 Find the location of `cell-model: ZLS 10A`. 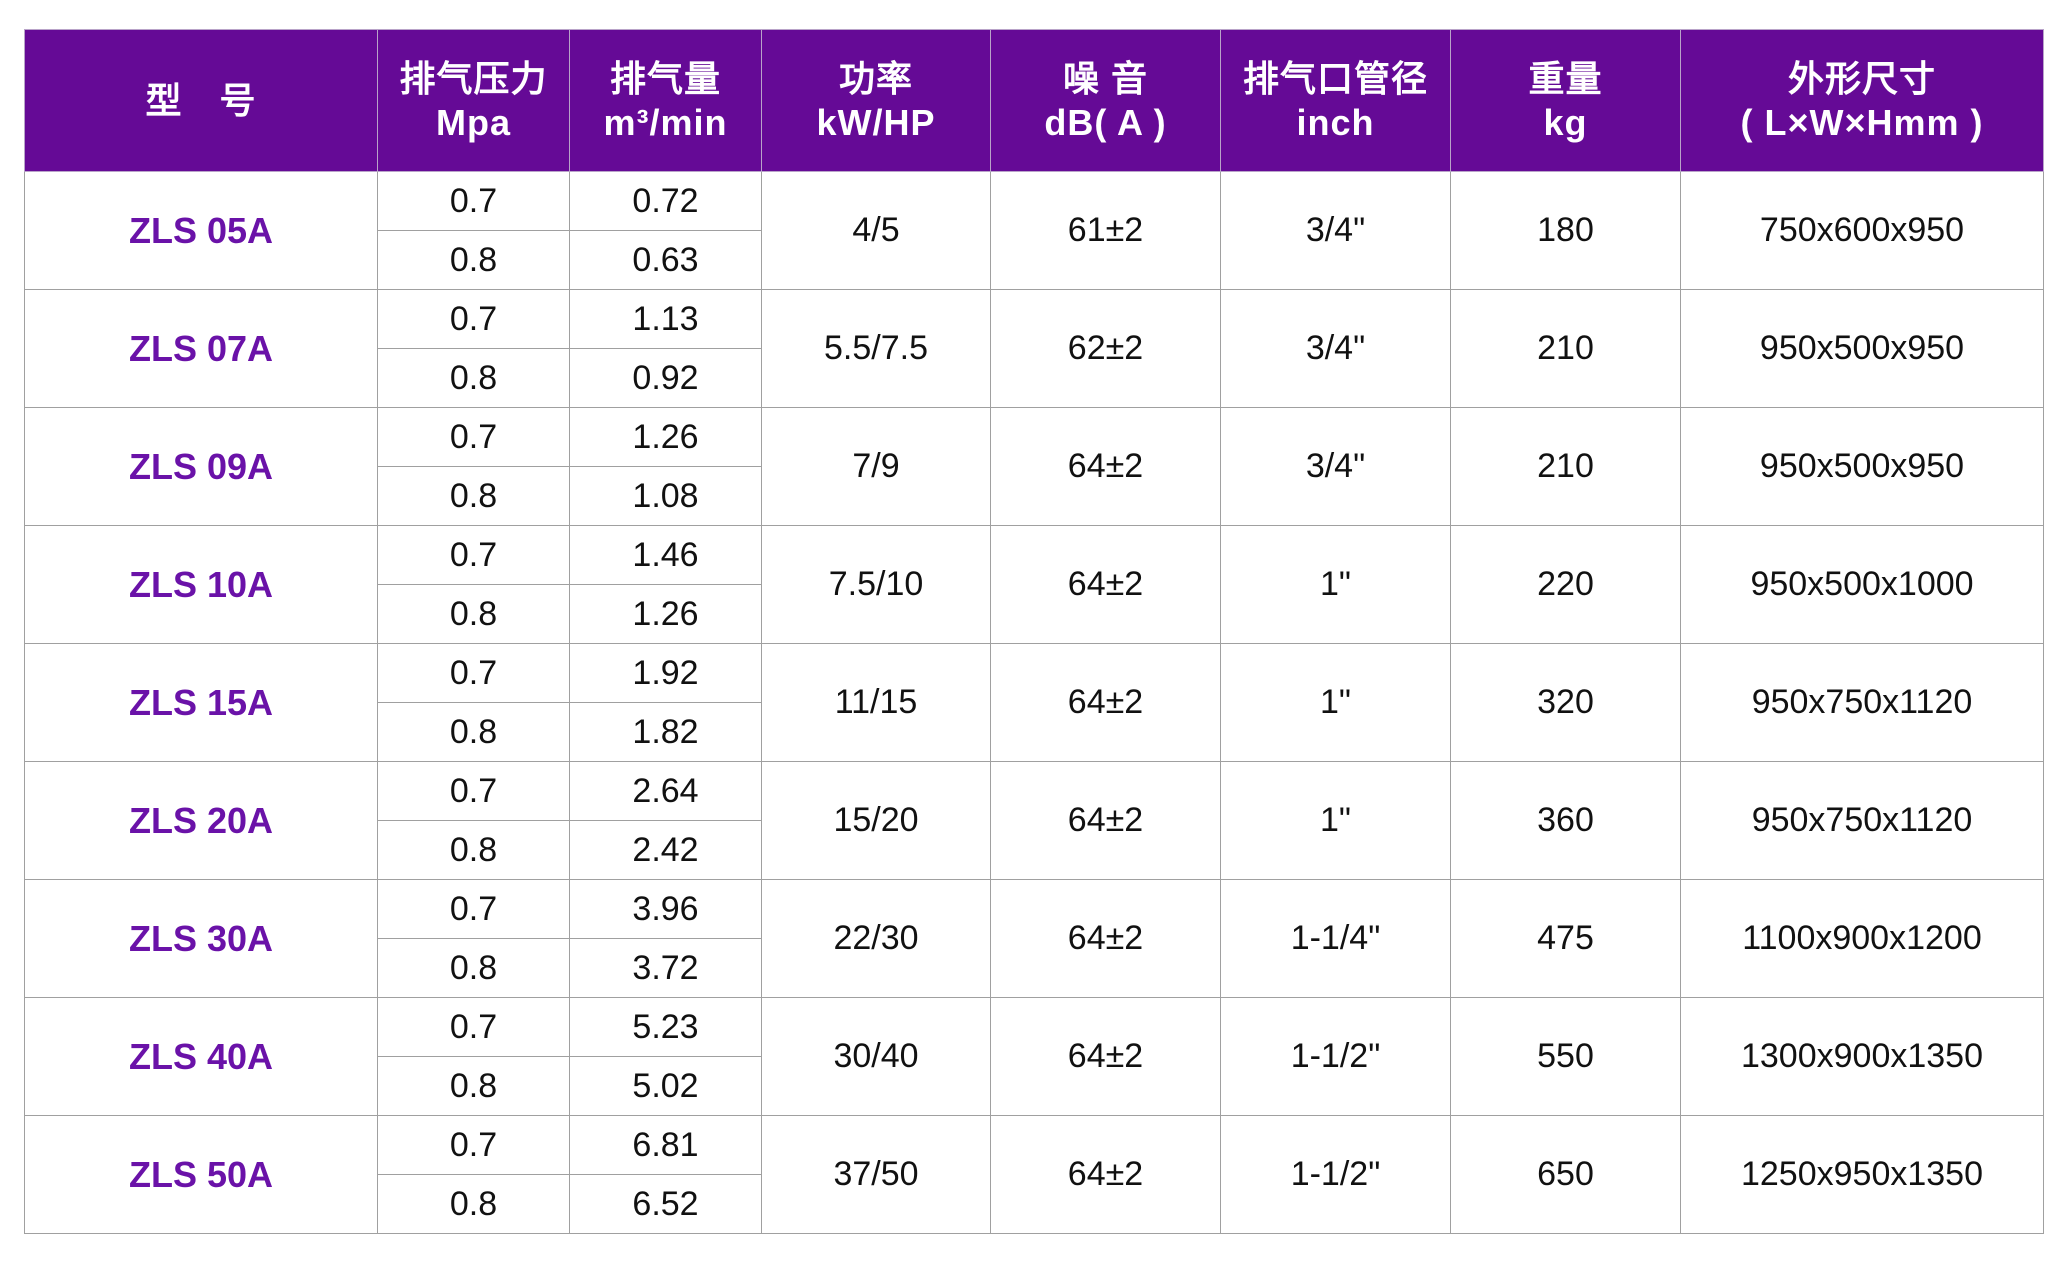

cell-model: ZLS 10A is located at coordinates (201, 584).